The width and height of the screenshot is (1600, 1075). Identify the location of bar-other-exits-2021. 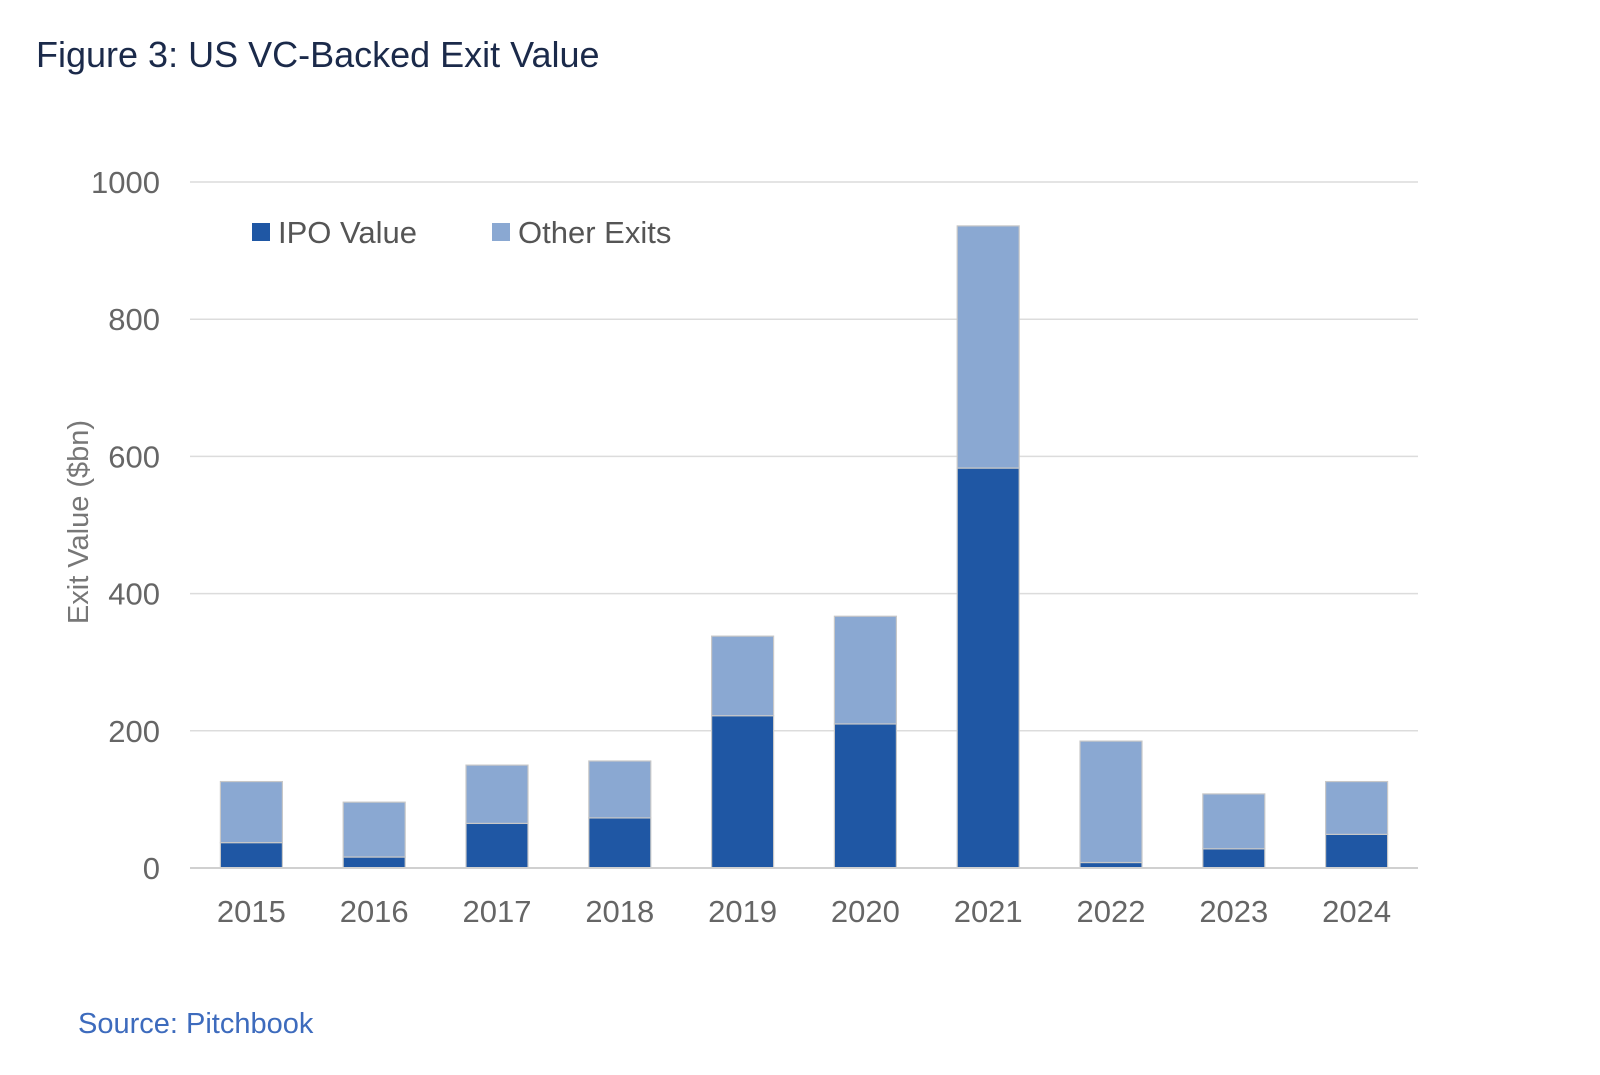
(988, 347).